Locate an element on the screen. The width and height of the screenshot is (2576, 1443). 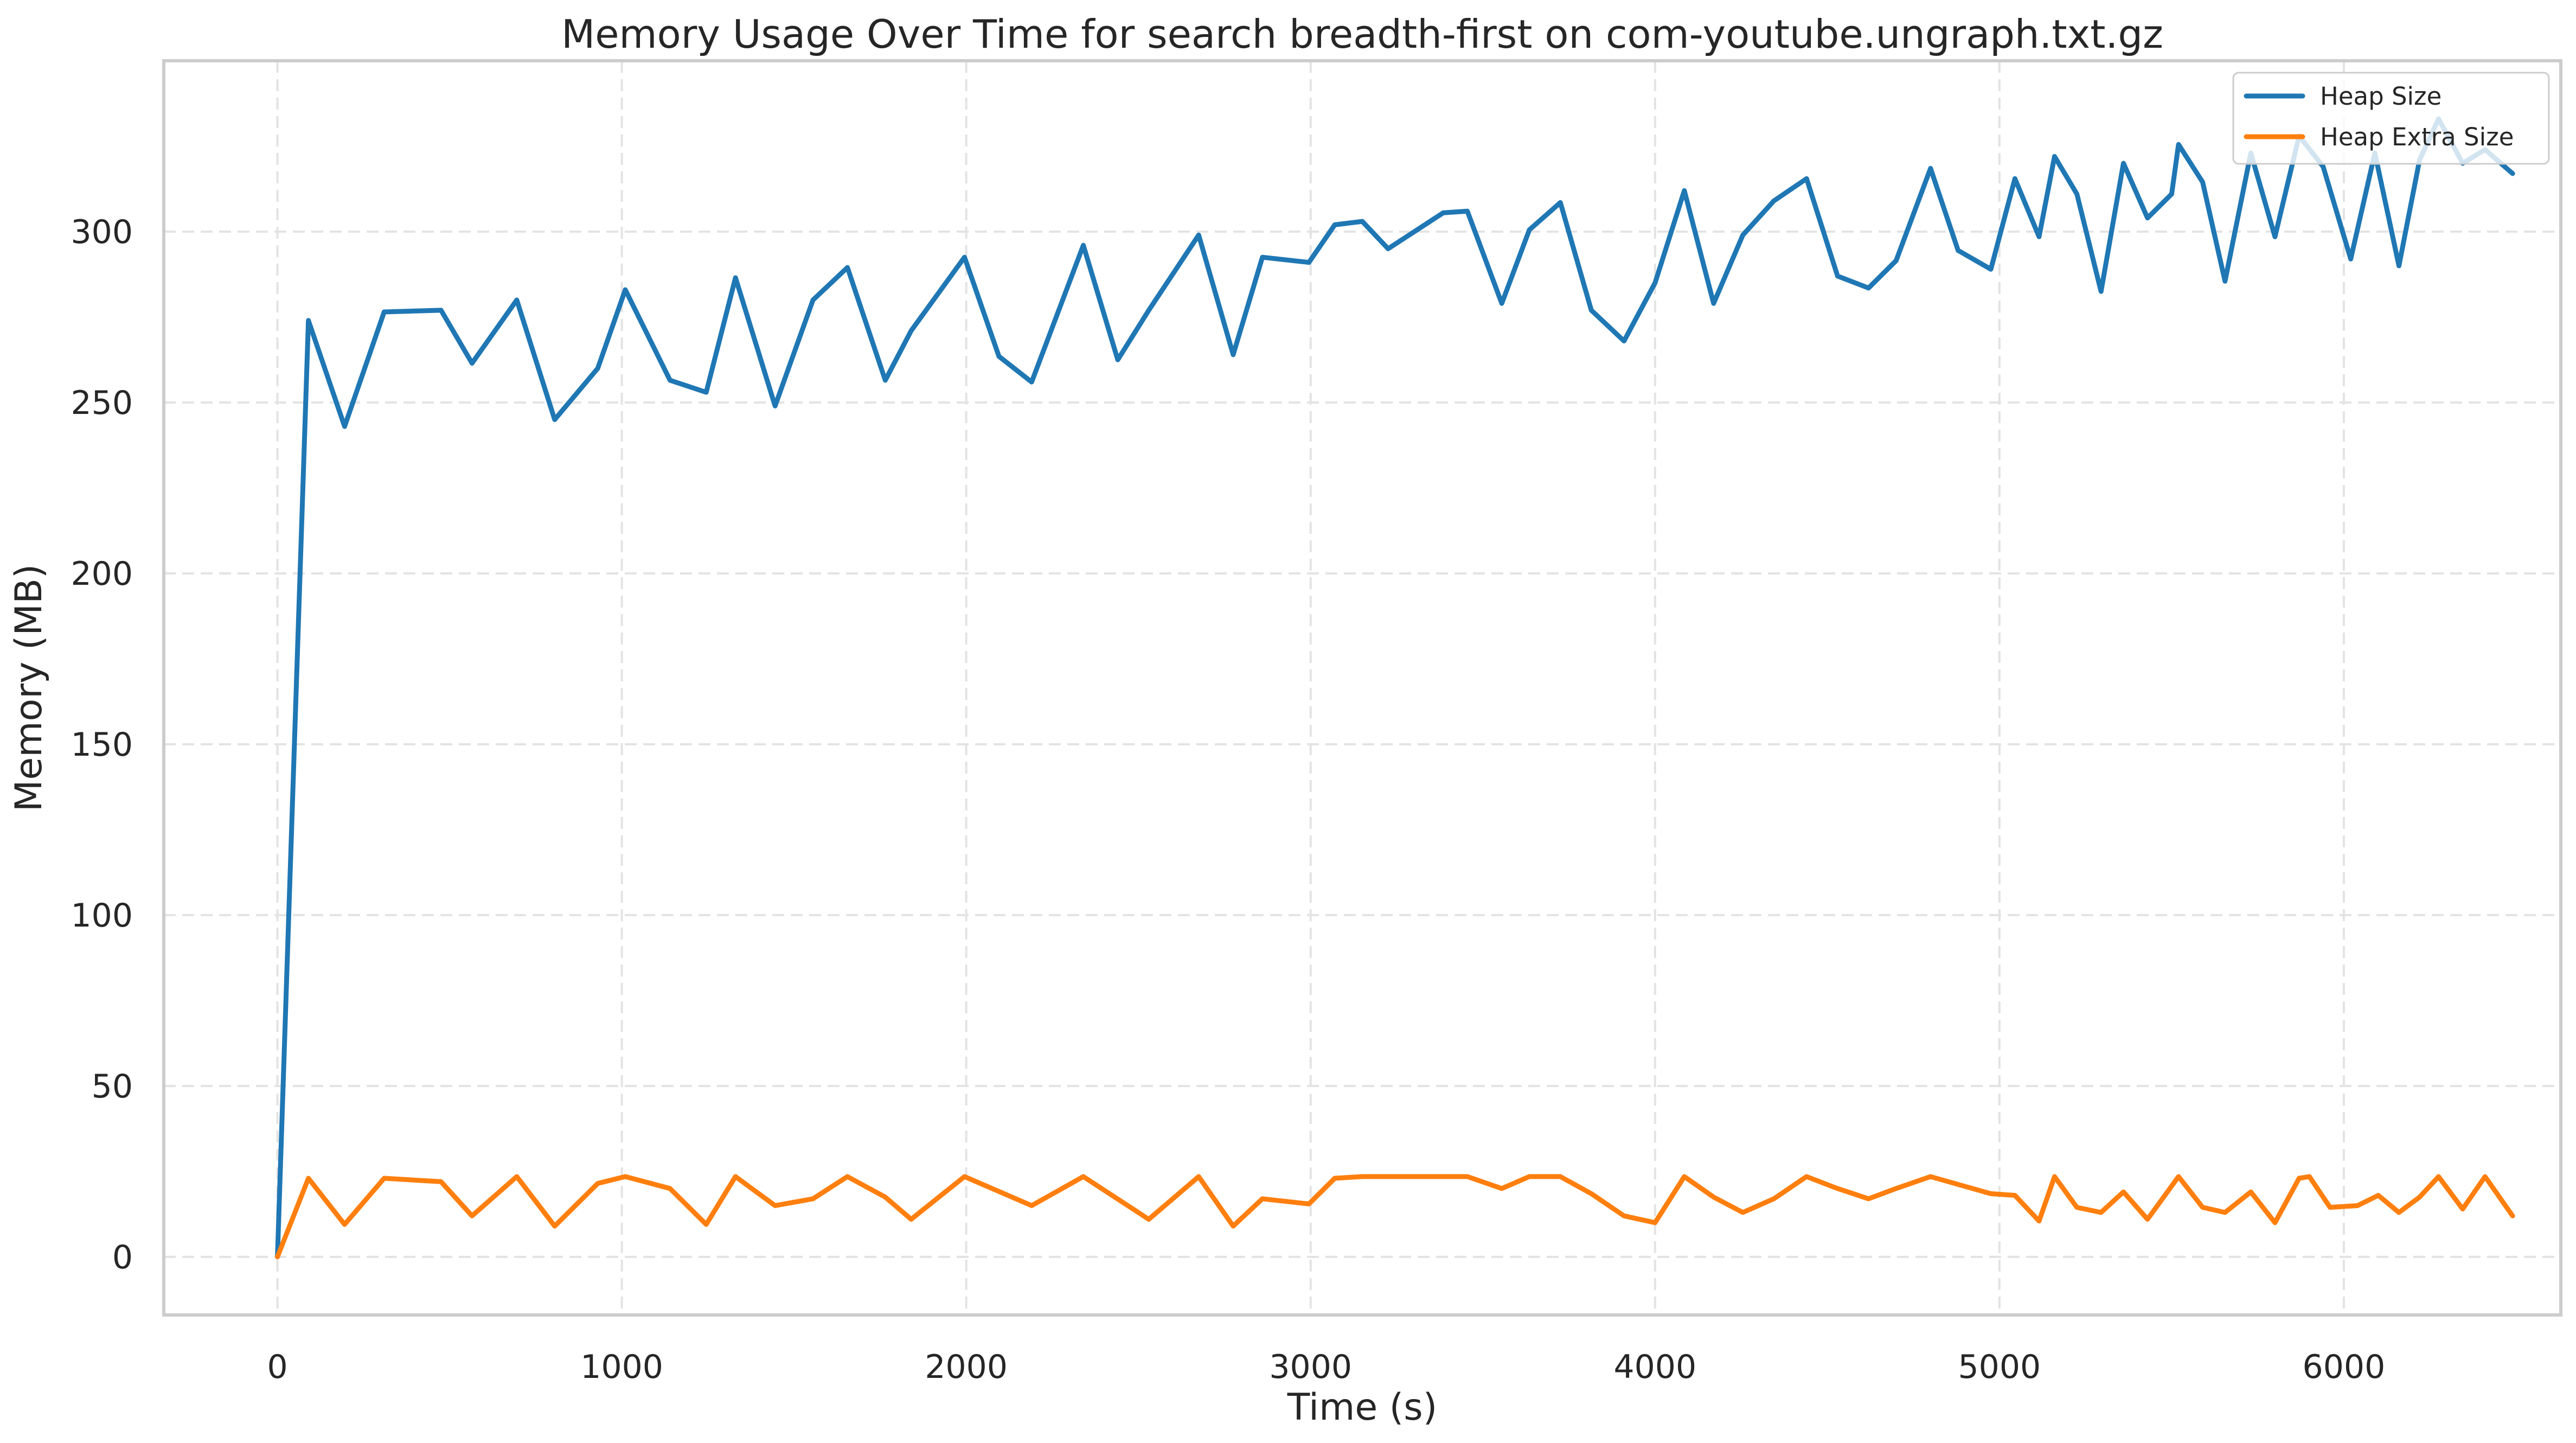
x-axis-label: Time (s) is located at coordinates (1362, 1407).